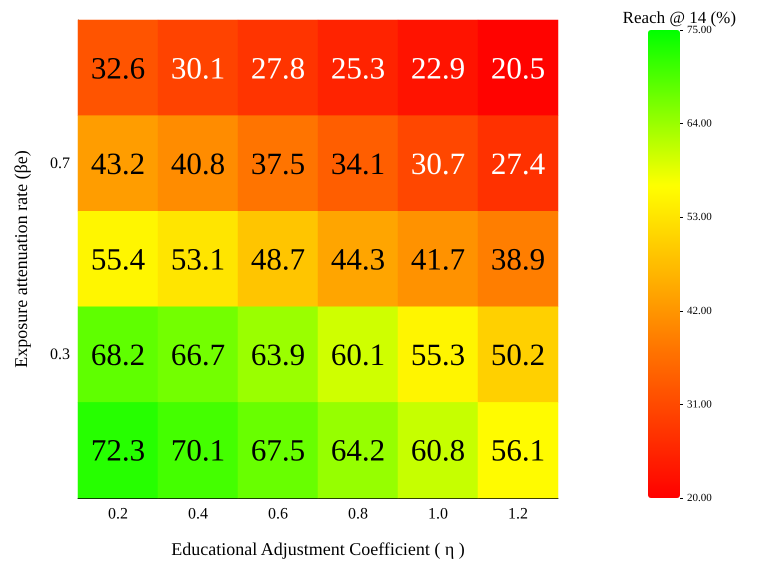 Image resolution: width=771 pixels, height=579 pixels. What do you see at coordinates (198, 450) in the screenshot?
I see `data-label: 70.1` at bounding box center [198, 450].